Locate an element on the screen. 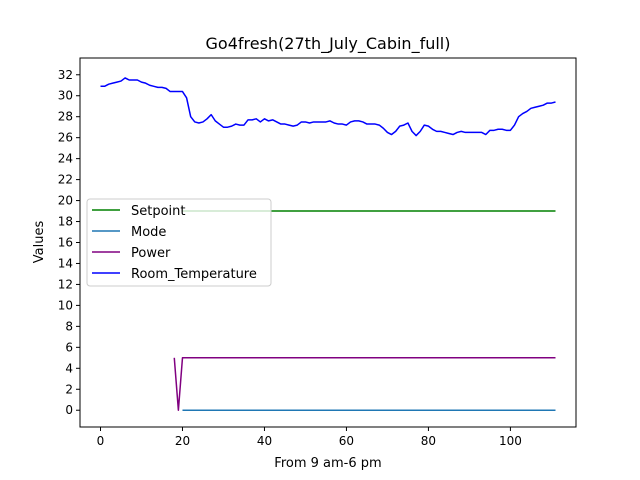 The width and height of the screenshot is (640, 480). y-tick-label: 16 is located at coordinates (65, 243).